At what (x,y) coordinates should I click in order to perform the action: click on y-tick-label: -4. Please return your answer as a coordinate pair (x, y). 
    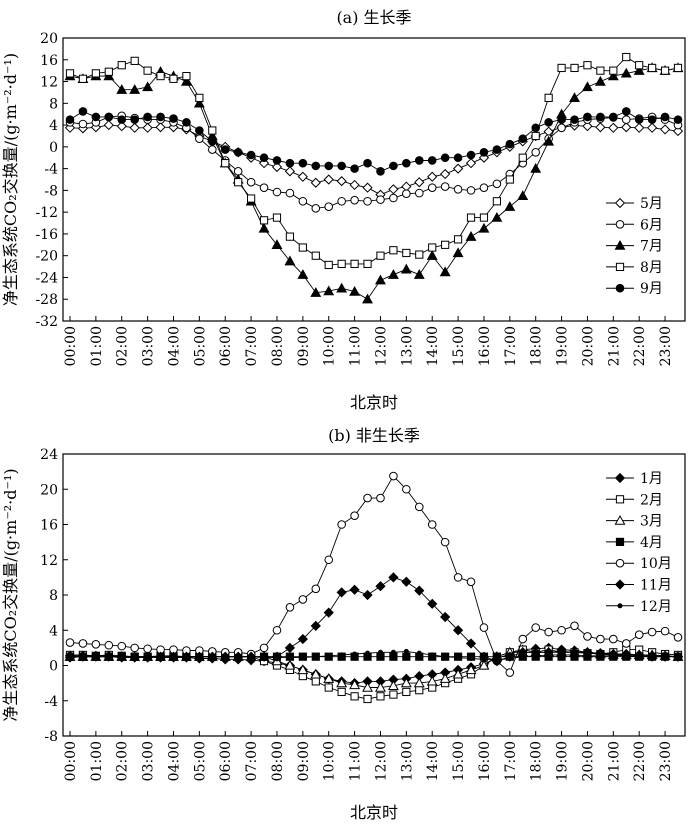
    Looking at the image, I should click on (51, 702).